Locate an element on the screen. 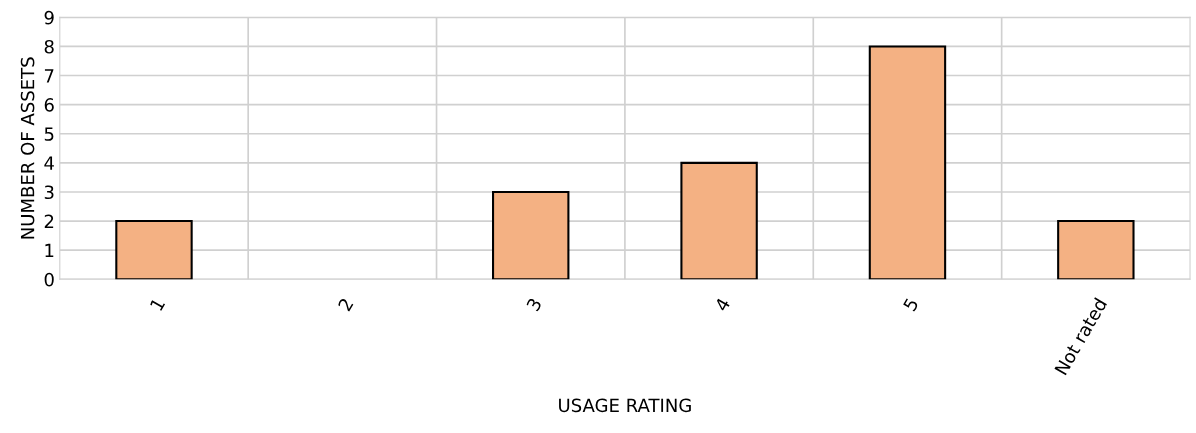  x-tick-label: 1 is located at coordinates (157, 304).